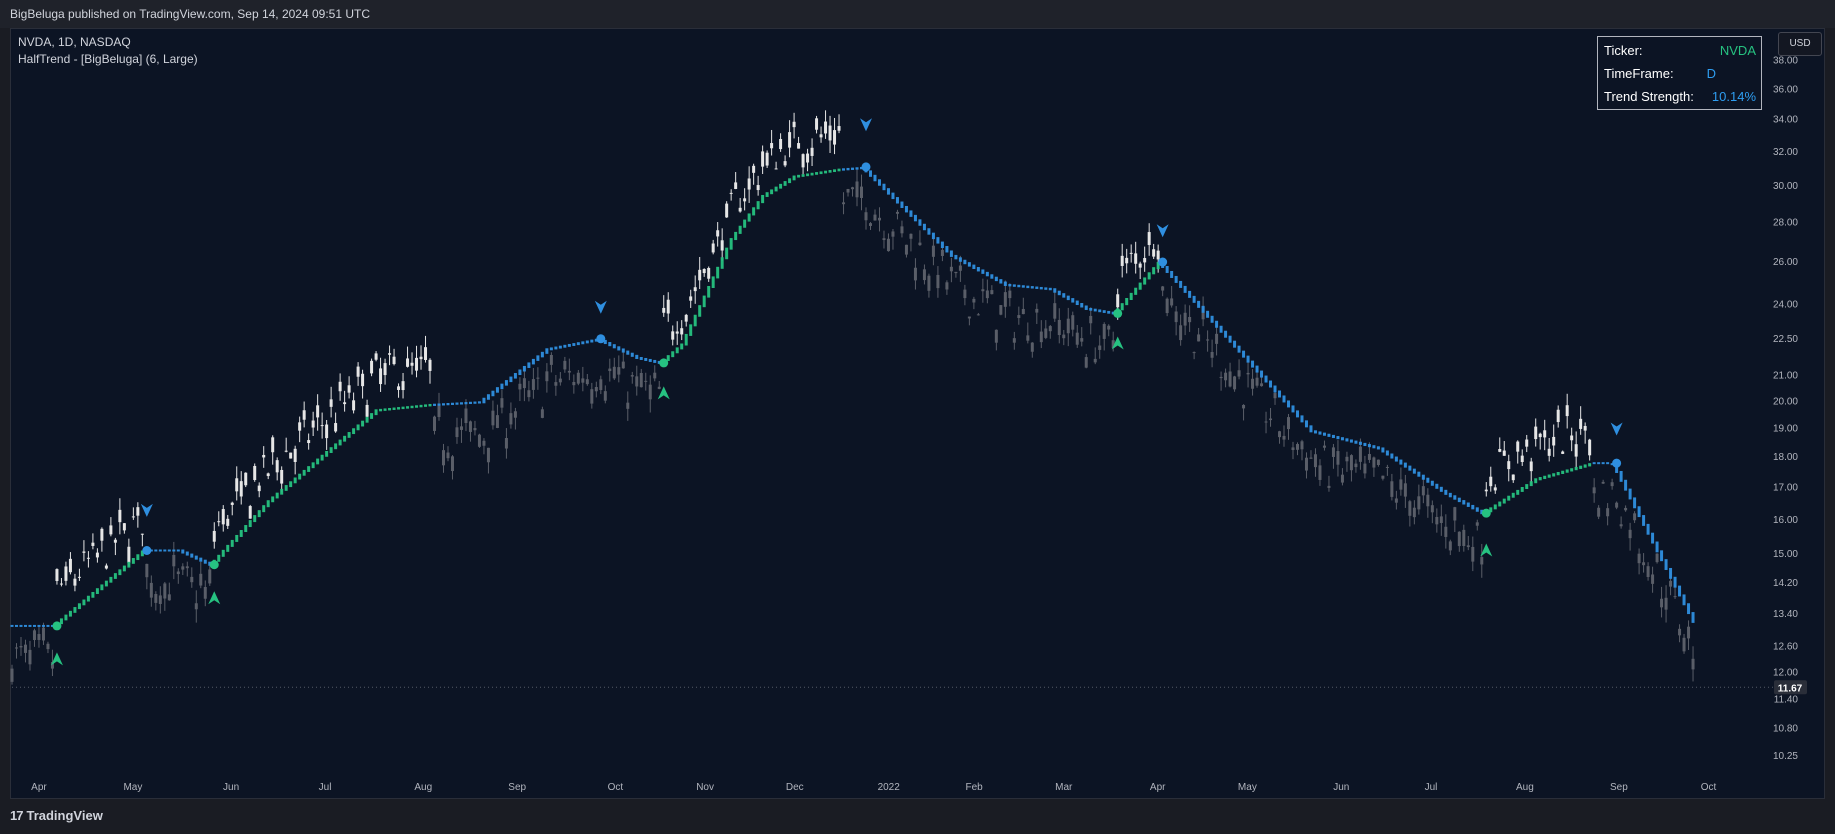  What do you see at coordinates (1158, 787) in the screenshot?
I see `x-tick-label: Apr` at bounding box center [1158, 787].